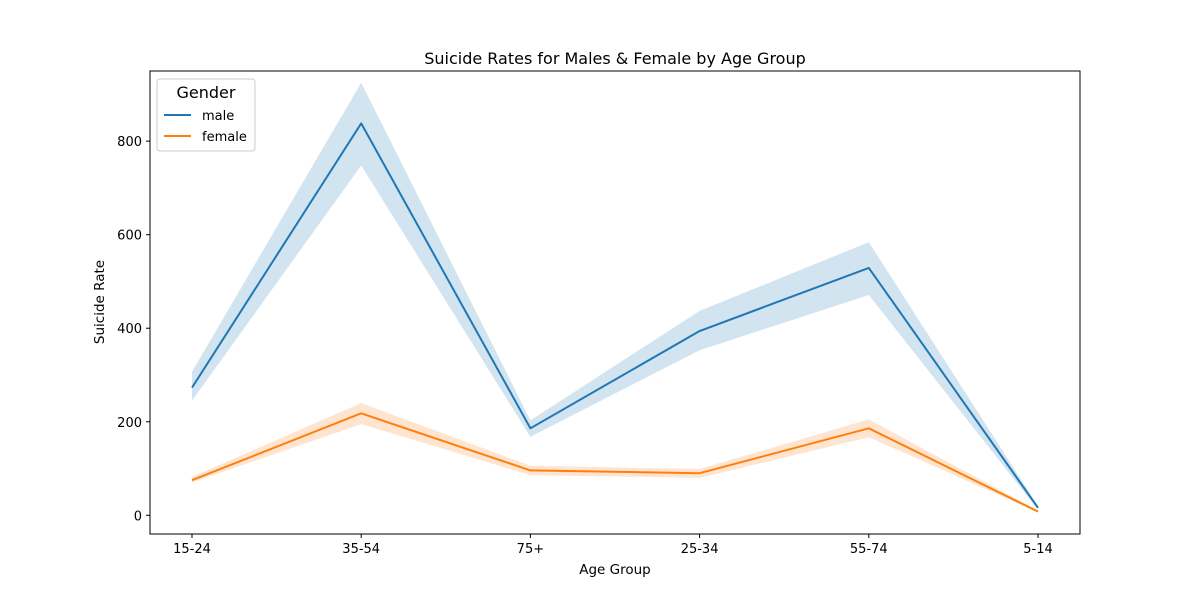  I want to click on legend-title: Gender, so click(206, 92).